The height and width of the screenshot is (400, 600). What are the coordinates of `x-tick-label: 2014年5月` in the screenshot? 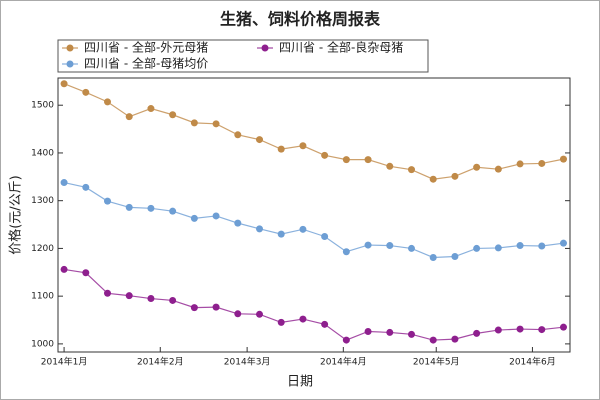 It's located at (436, 362).